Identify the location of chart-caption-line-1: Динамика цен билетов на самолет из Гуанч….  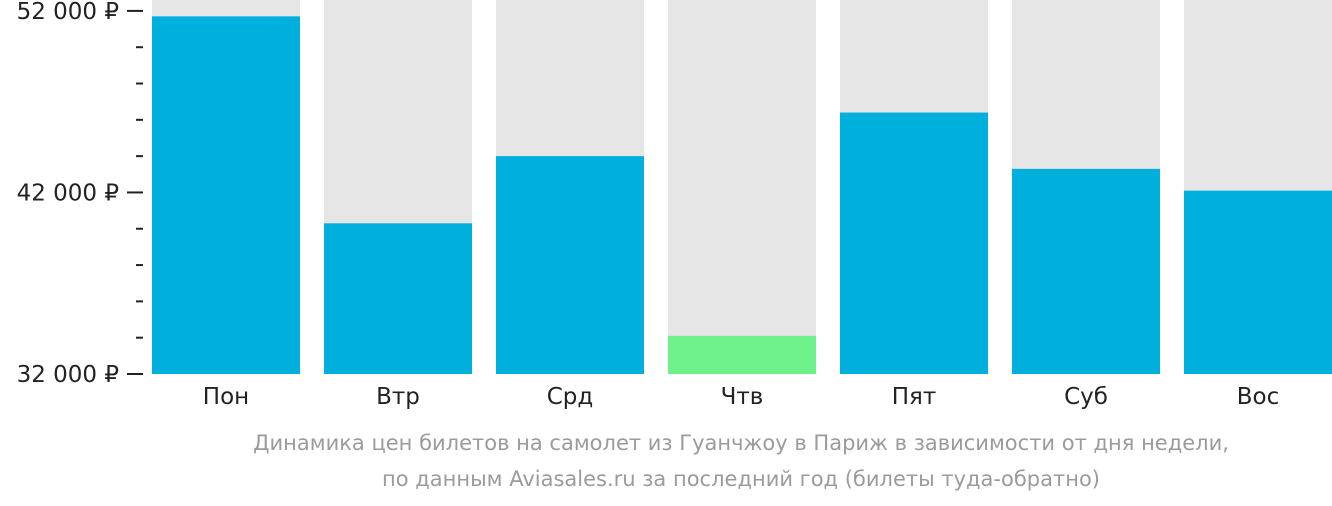
(741, 443).